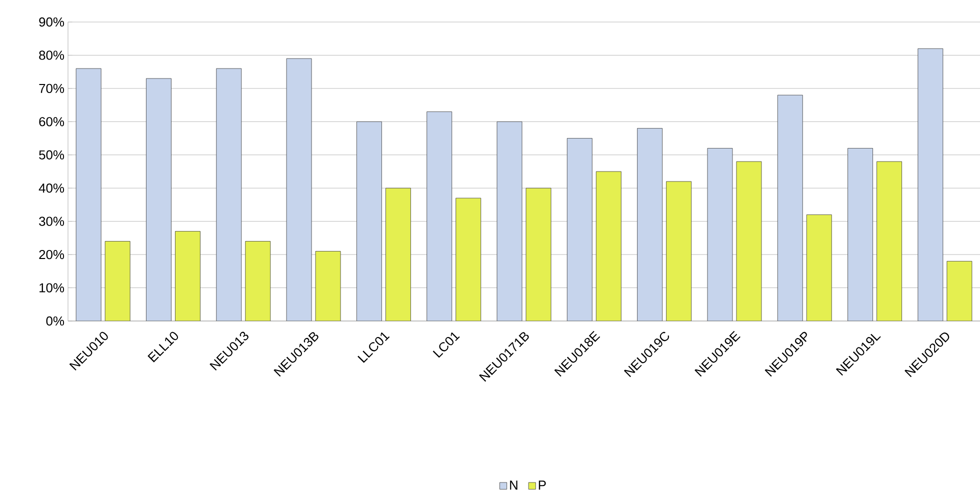 This screenshot has height=504, width=980. I want to click on y-tick-label: 40%, so click(51, 188).